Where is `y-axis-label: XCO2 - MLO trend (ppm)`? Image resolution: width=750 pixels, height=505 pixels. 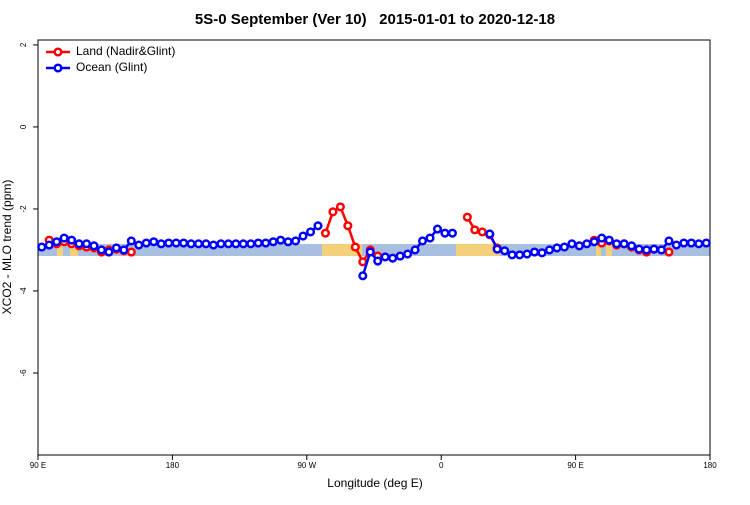
y-axis-label: XCO2 - MLO trend (ppm) is located at coordinates (7, 247).